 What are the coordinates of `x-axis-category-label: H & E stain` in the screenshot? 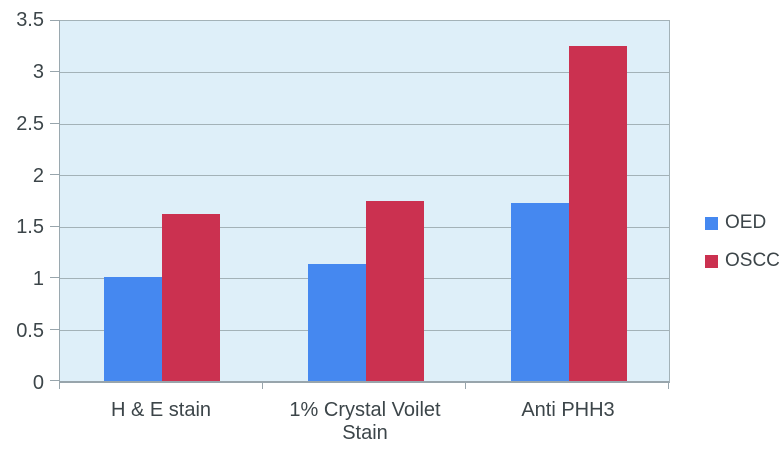 It's located at (161, 410).